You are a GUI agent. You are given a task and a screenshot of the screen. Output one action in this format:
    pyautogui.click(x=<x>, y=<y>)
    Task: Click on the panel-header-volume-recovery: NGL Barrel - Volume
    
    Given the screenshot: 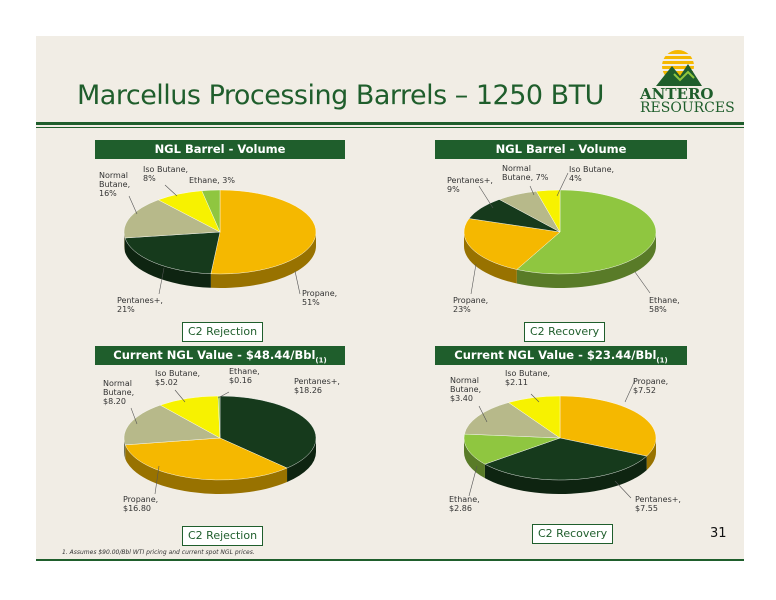 What is the action you would take?
    pyautogui.click(x=561, y=149)
    